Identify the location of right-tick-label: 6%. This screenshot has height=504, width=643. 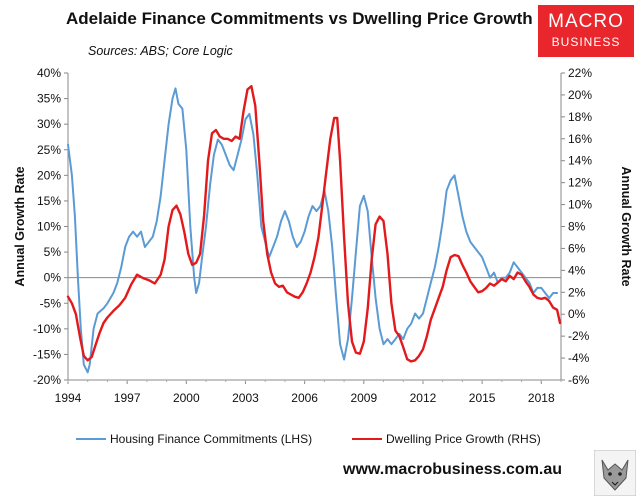
(577, 248).